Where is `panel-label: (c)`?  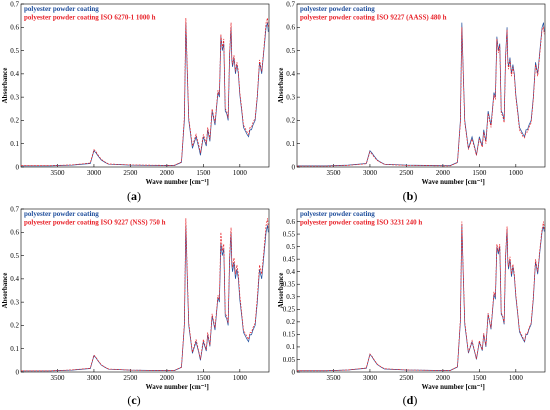 panel-label: (c) is located at coordinates (133, 400).